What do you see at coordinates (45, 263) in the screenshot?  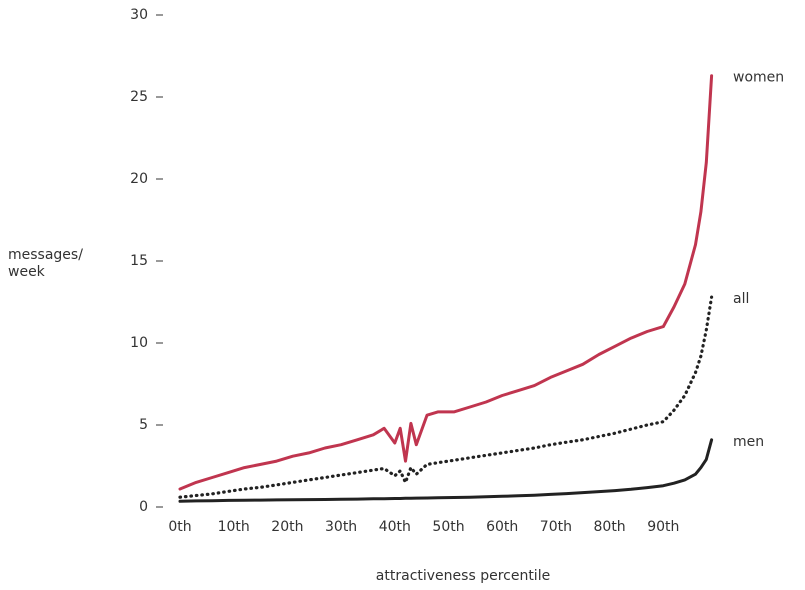 I see `y-axis-title: messages/ week` at bounding box center [45, 263].